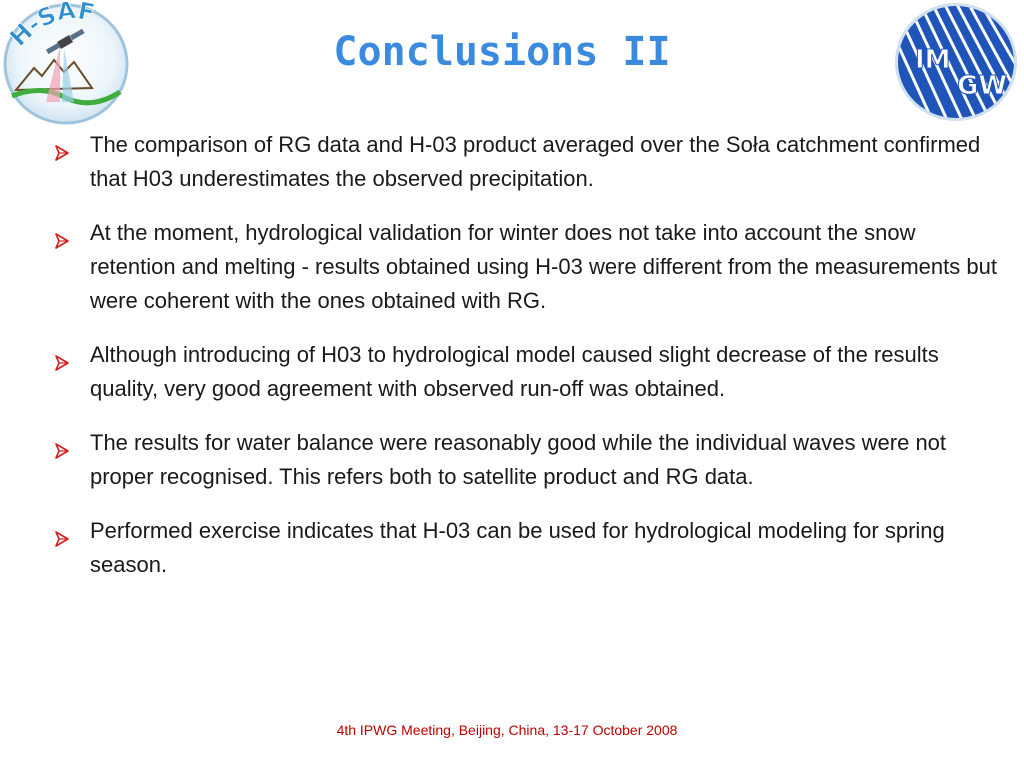 The width and height of the screenshot is (1024, 768). What do you see at coordinates (933, 60) in the screenshot?
I see `svg-text: IM` at bounding box center [933, 60].